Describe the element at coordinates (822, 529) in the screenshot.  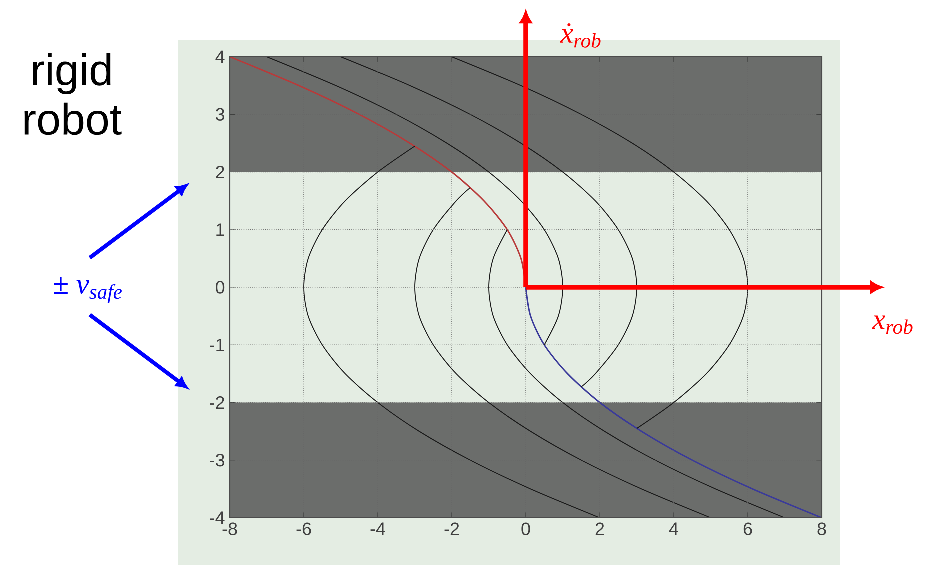
I see `x-tick-label: 8` at that location.